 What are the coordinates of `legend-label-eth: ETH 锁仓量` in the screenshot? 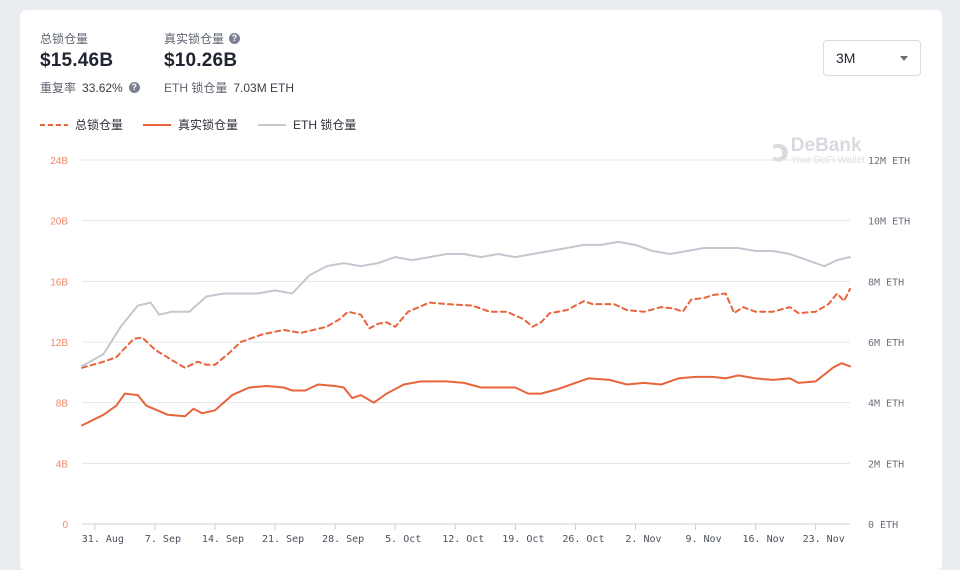 It's located at (325, 125).